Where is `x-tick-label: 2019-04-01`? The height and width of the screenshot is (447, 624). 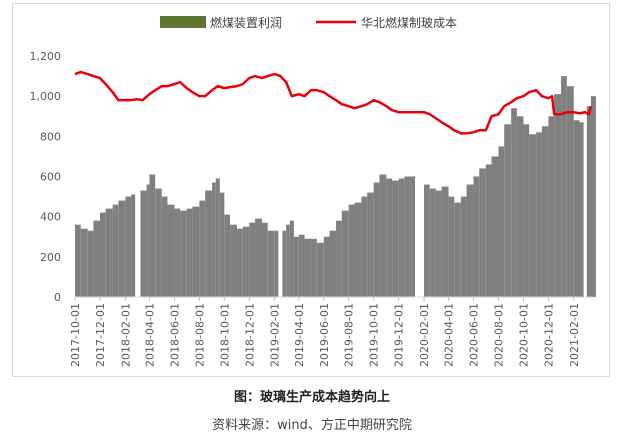
x-tick-label: 2019-04-01 is located at coordinates (299, 335).